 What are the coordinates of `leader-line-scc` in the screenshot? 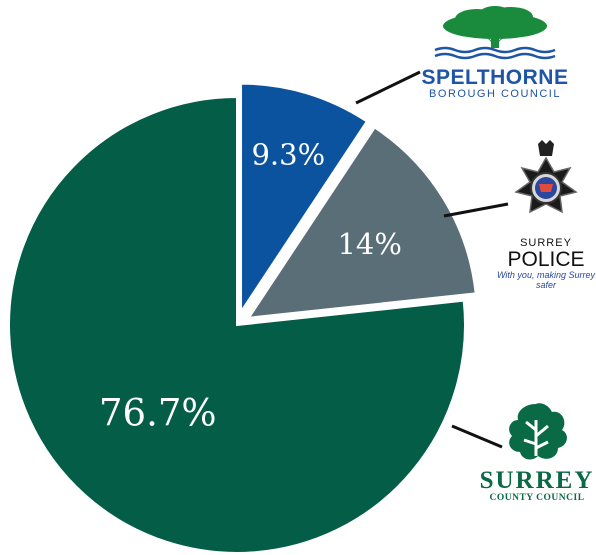 It's located at (477, 436).